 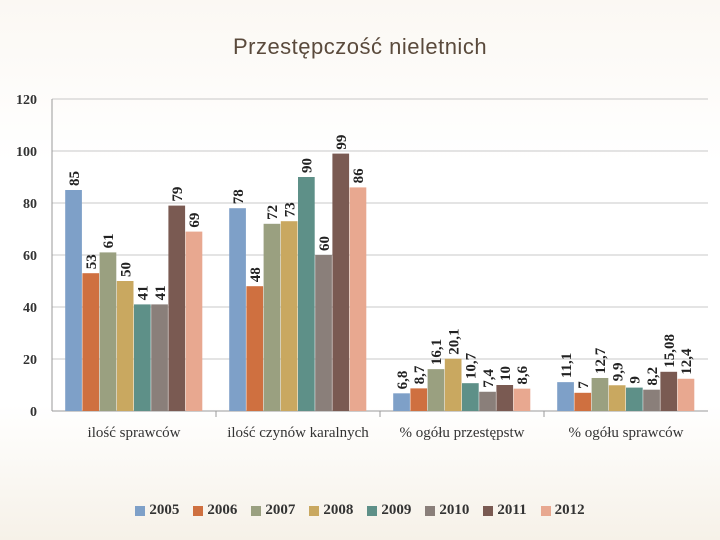 I want to click on data-label: 72, so click(x=273, y=212).